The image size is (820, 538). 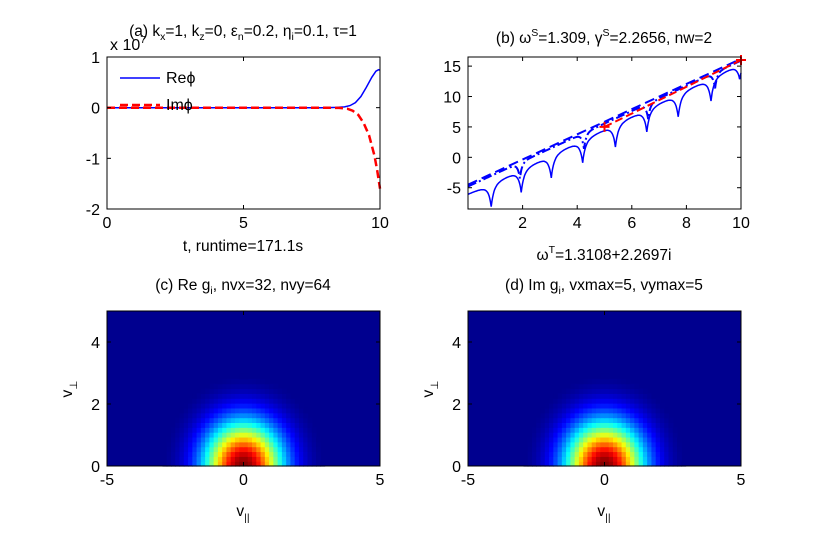 I want to click on y-tick-label: 5, so click(x=456, y=128).